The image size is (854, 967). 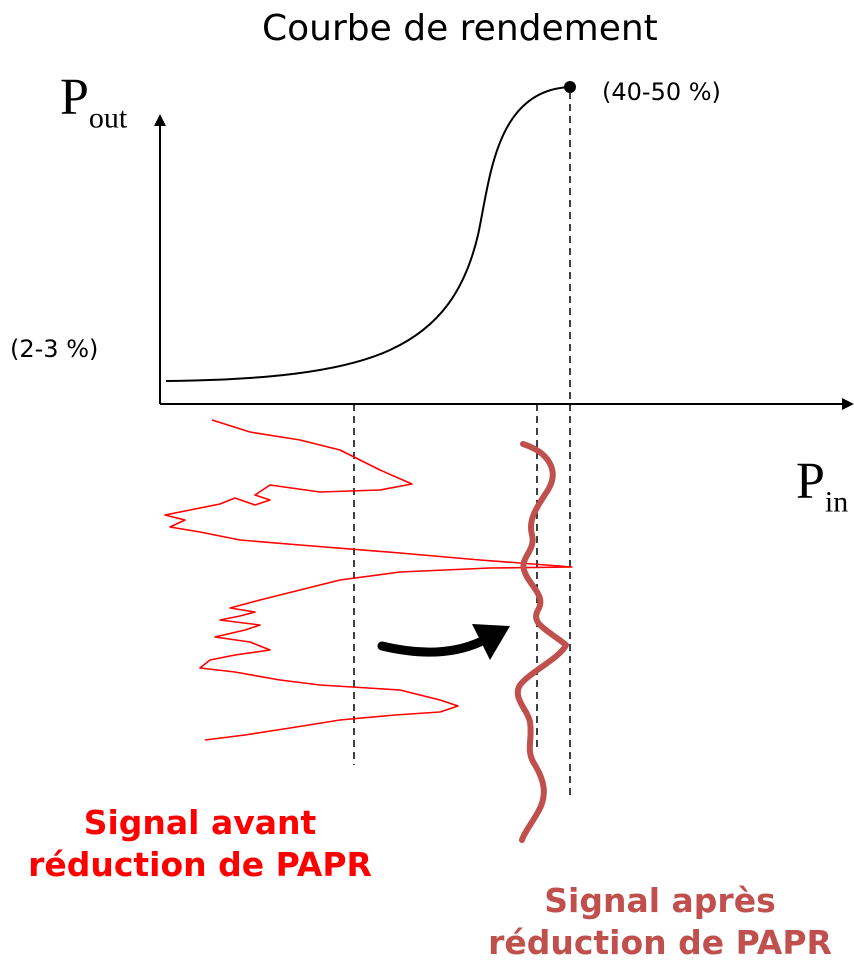 What do you see at coordinates (200, 844) in the screenshot?
I see `caption-before: Signal avant réduction de PAPR` at bounding box center [200, 844].